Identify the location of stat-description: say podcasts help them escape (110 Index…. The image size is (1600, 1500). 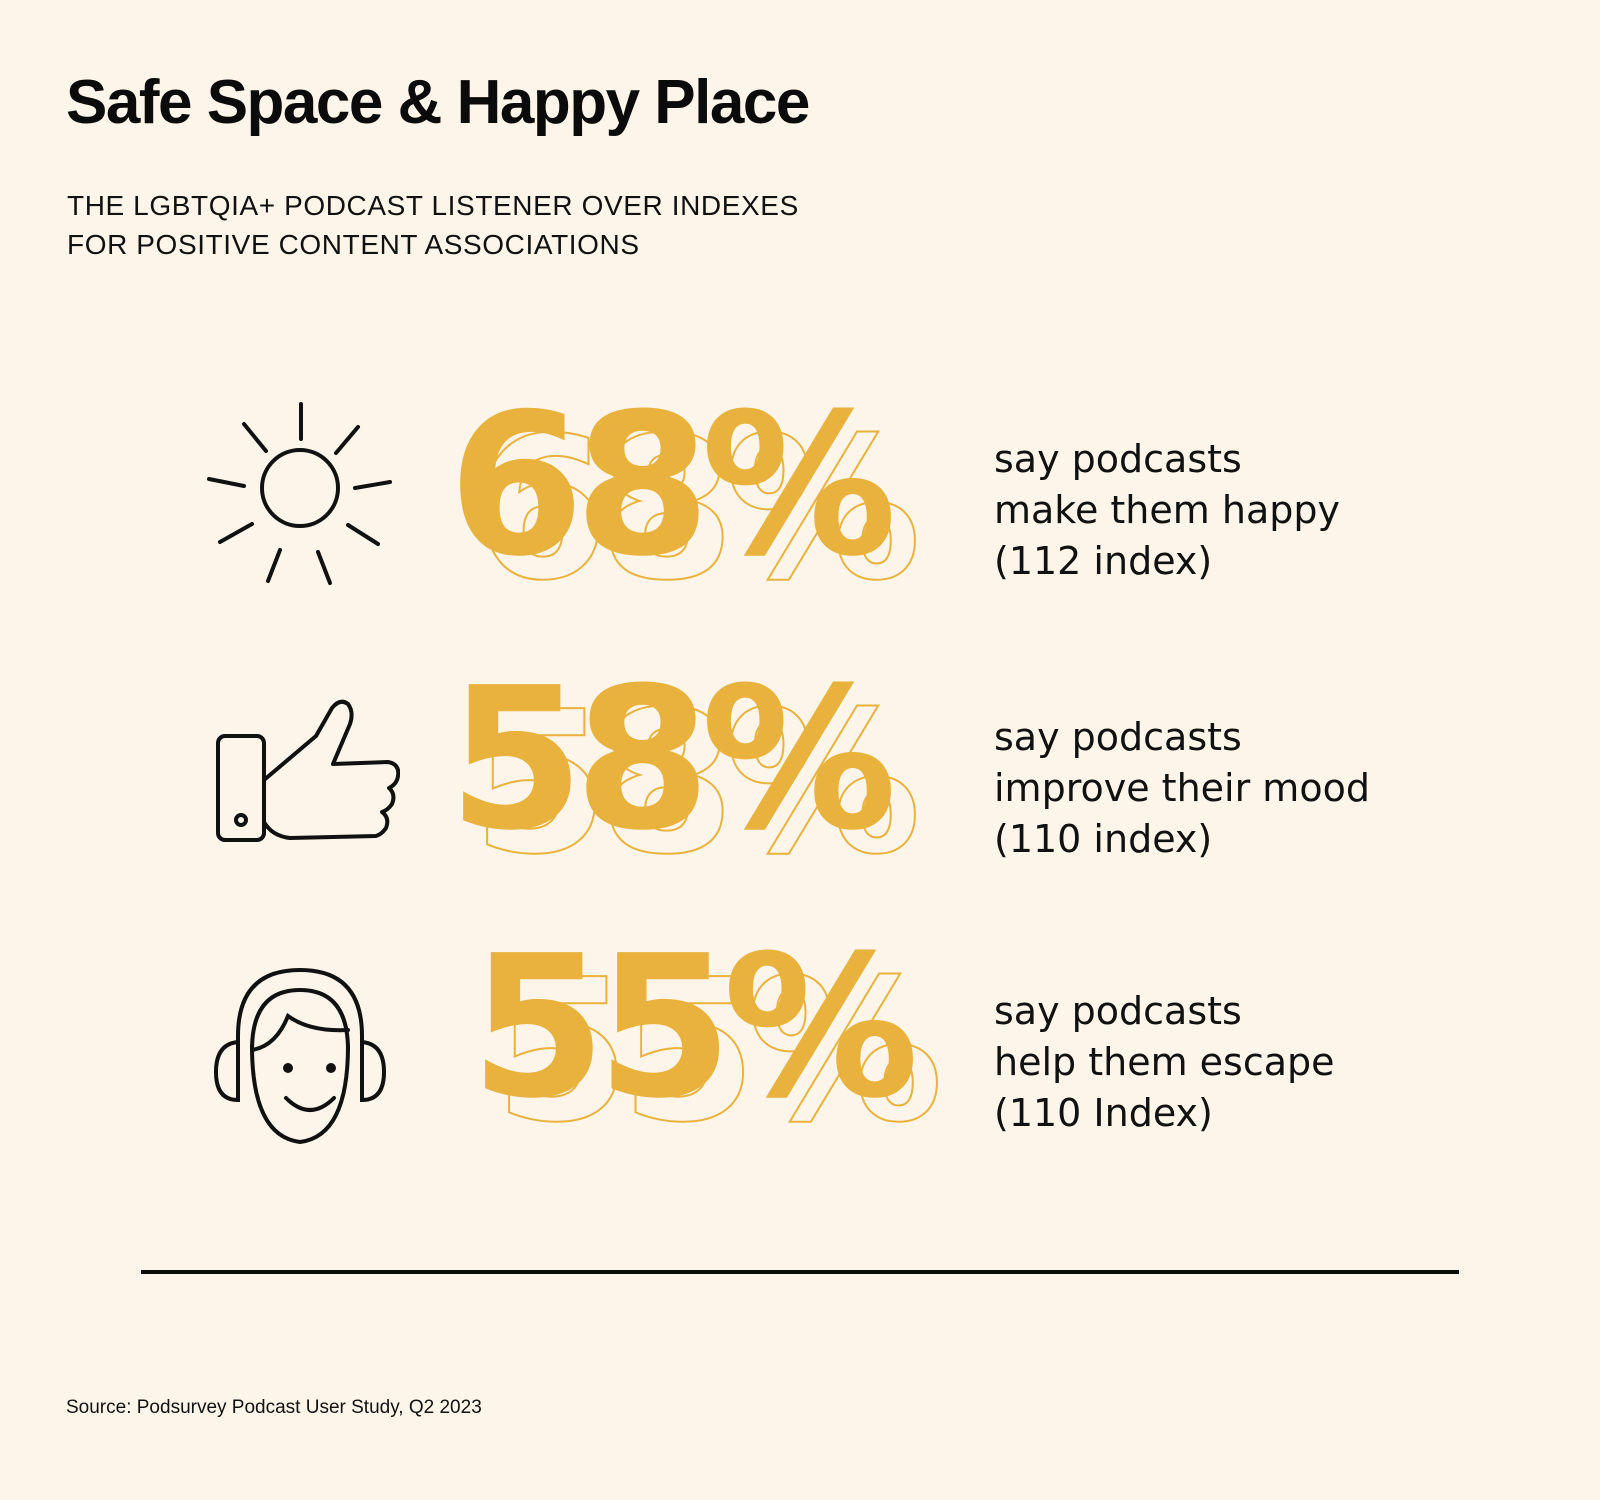
(1164, 1062).